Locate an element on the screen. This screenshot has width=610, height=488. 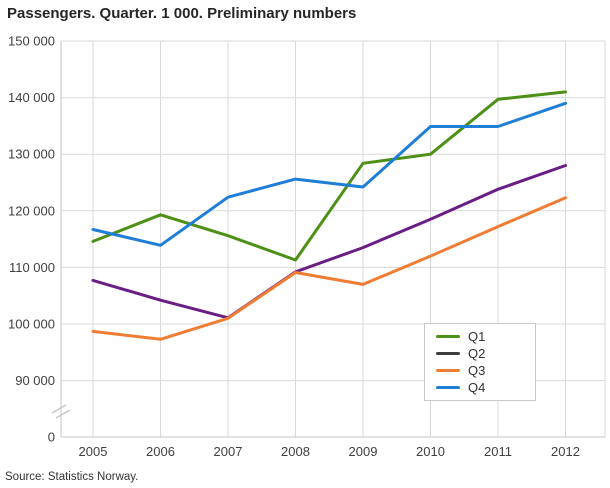
x-tick-label: 2010 is located at coordinates (430, 451).